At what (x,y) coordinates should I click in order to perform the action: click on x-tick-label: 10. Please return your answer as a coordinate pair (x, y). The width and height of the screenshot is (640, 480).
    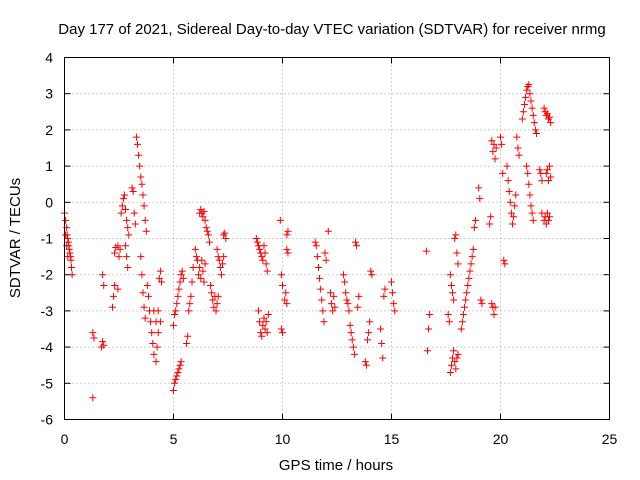
    Looking at the image, I should click on (283, 439).